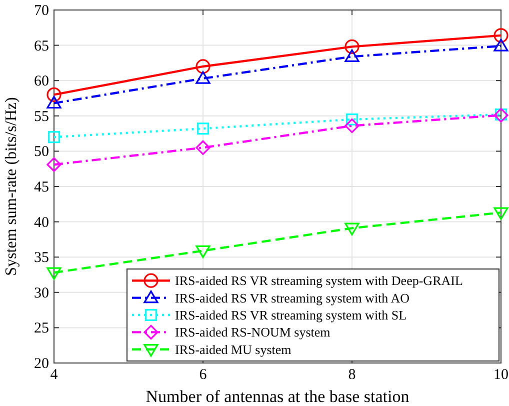  What do you see at coordinates (41, 46) in the screenshot?
I see `y-tick-label: 65` at bounding box center [41, 46].